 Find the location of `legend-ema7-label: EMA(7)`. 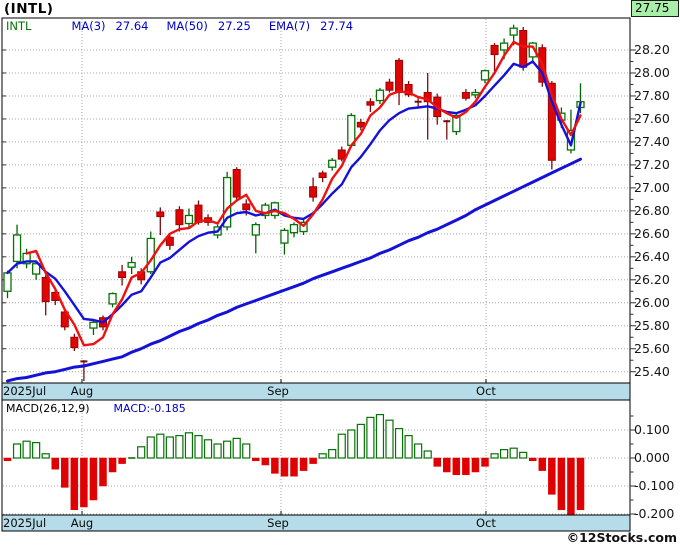

legend-ema7-label: EMA(7) is located at coordinates (289, 26).